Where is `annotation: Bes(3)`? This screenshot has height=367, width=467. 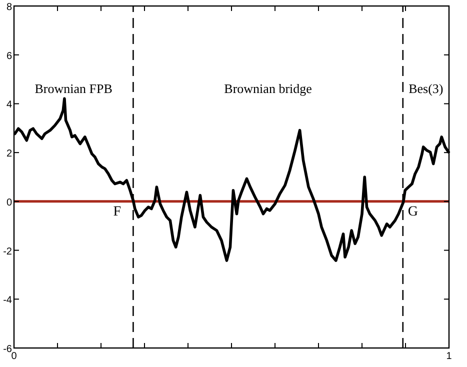
annotation: Bes(3) is located at coordinates (426, 88).